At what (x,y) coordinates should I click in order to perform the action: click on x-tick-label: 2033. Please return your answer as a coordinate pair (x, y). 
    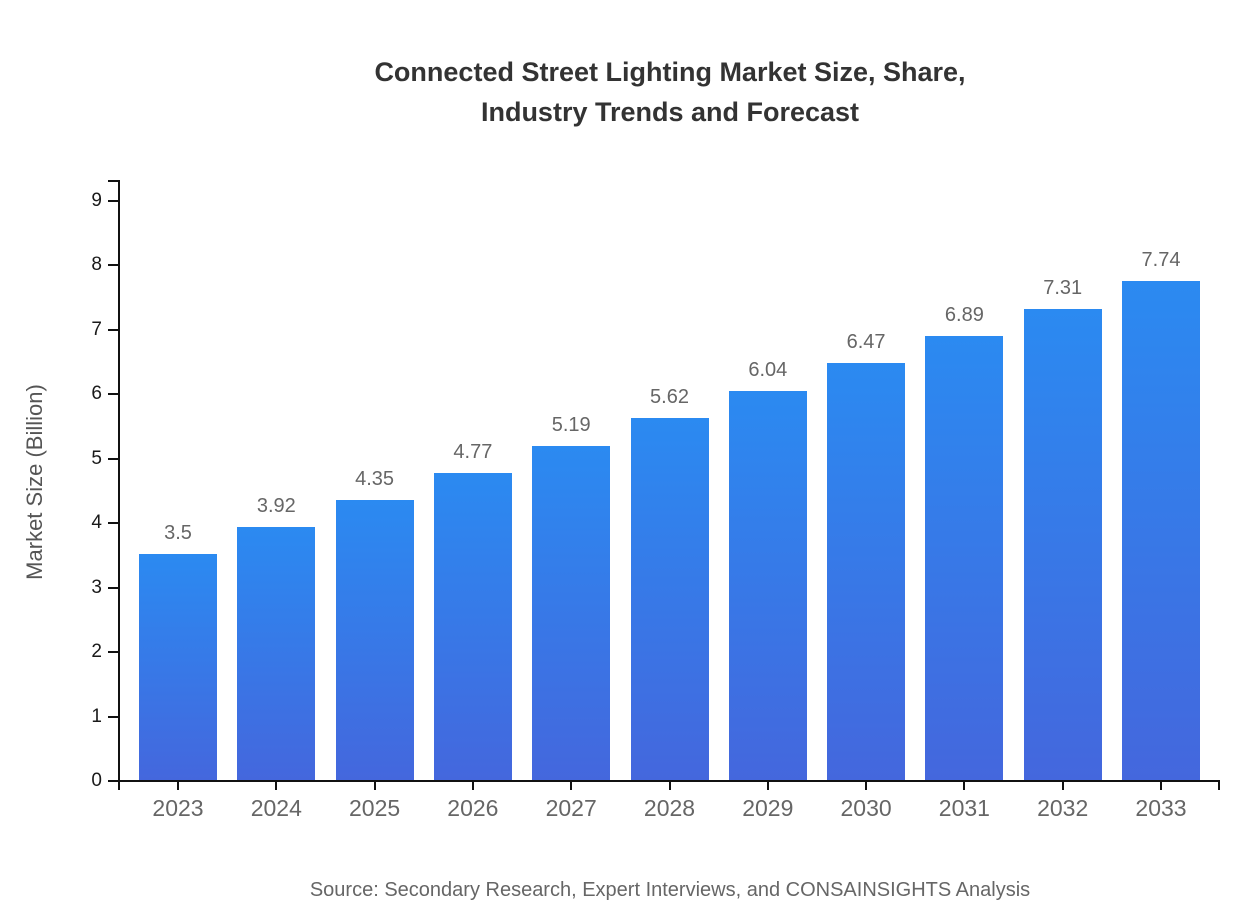
    Looking at the image, I should click on (1161, 808).